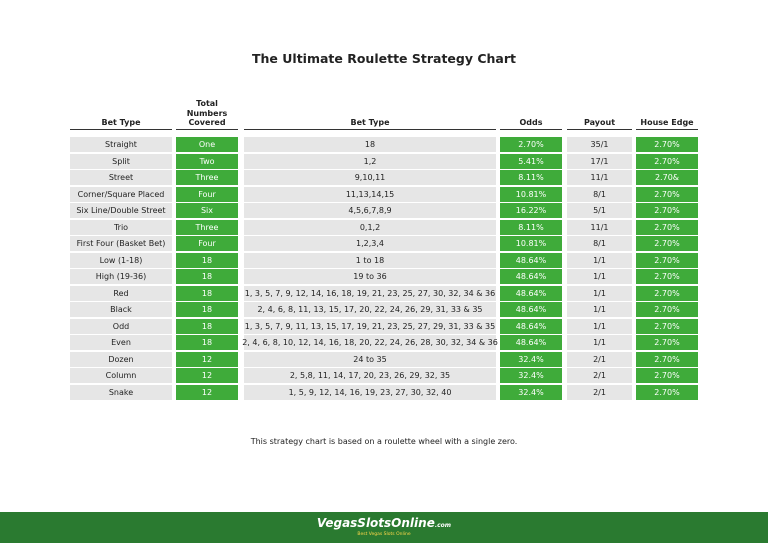  Describe the element at coordinates (370, 243) in the screenshot. I see `table-cell: 1,2,3,4` at that location.